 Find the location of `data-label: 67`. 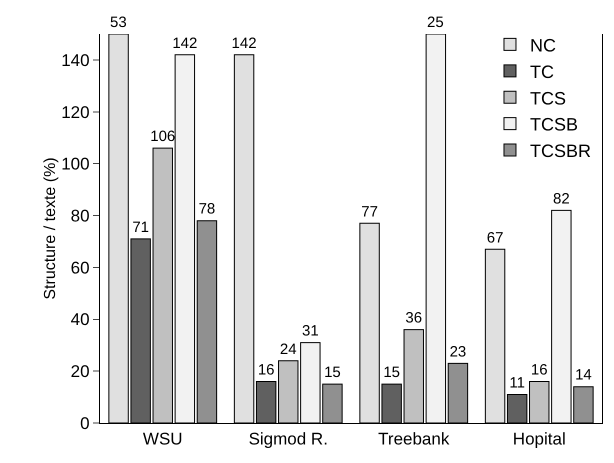

data-label: 67 is located at coordinates (495, 237).